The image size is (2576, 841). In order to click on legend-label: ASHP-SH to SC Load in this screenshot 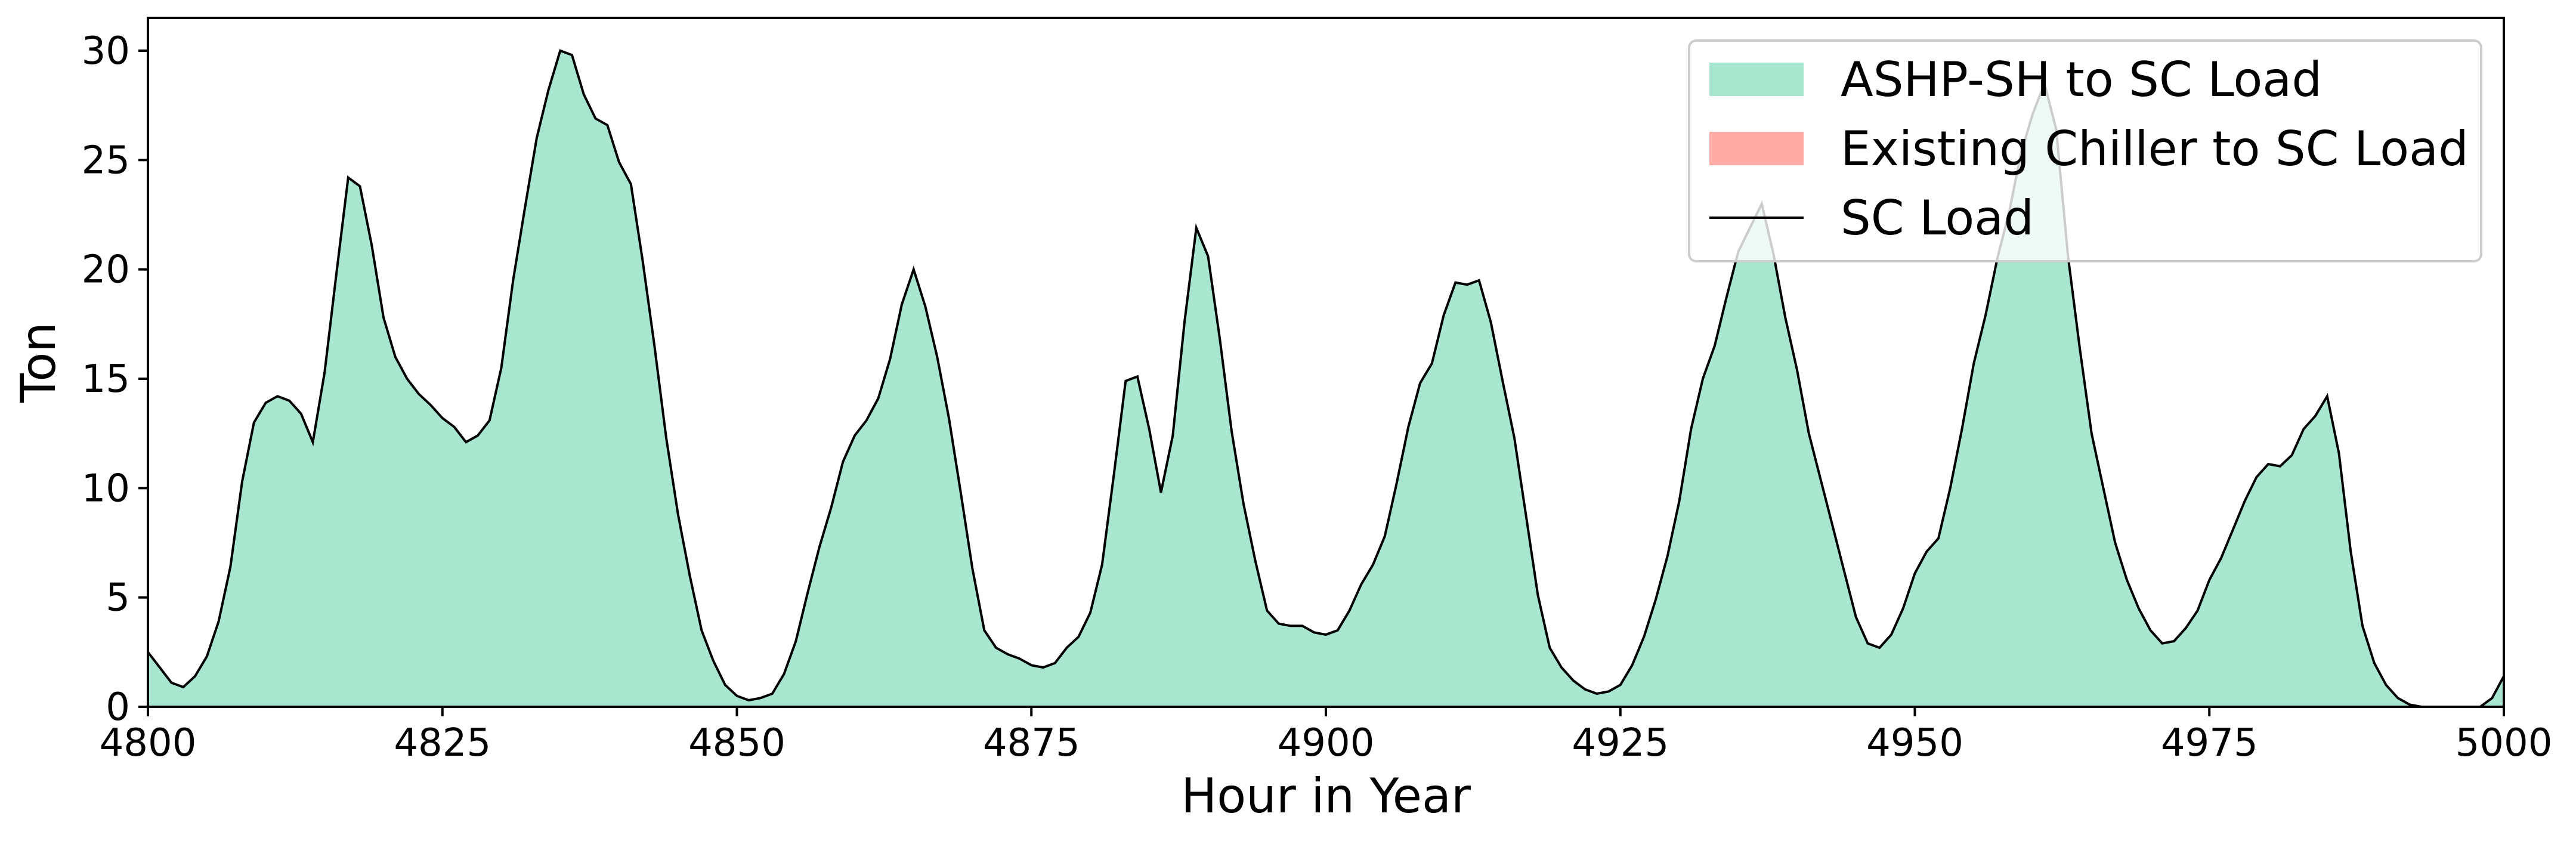, I will do `click(2081, 80)`.